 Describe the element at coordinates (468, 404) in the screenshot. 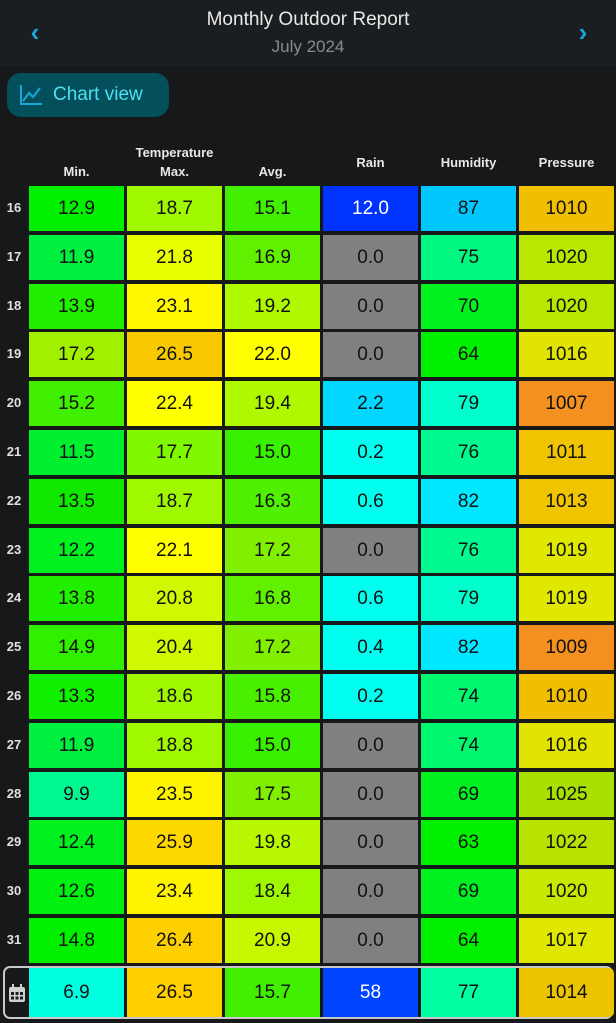

I see `cell-humidity: 79` at that location.